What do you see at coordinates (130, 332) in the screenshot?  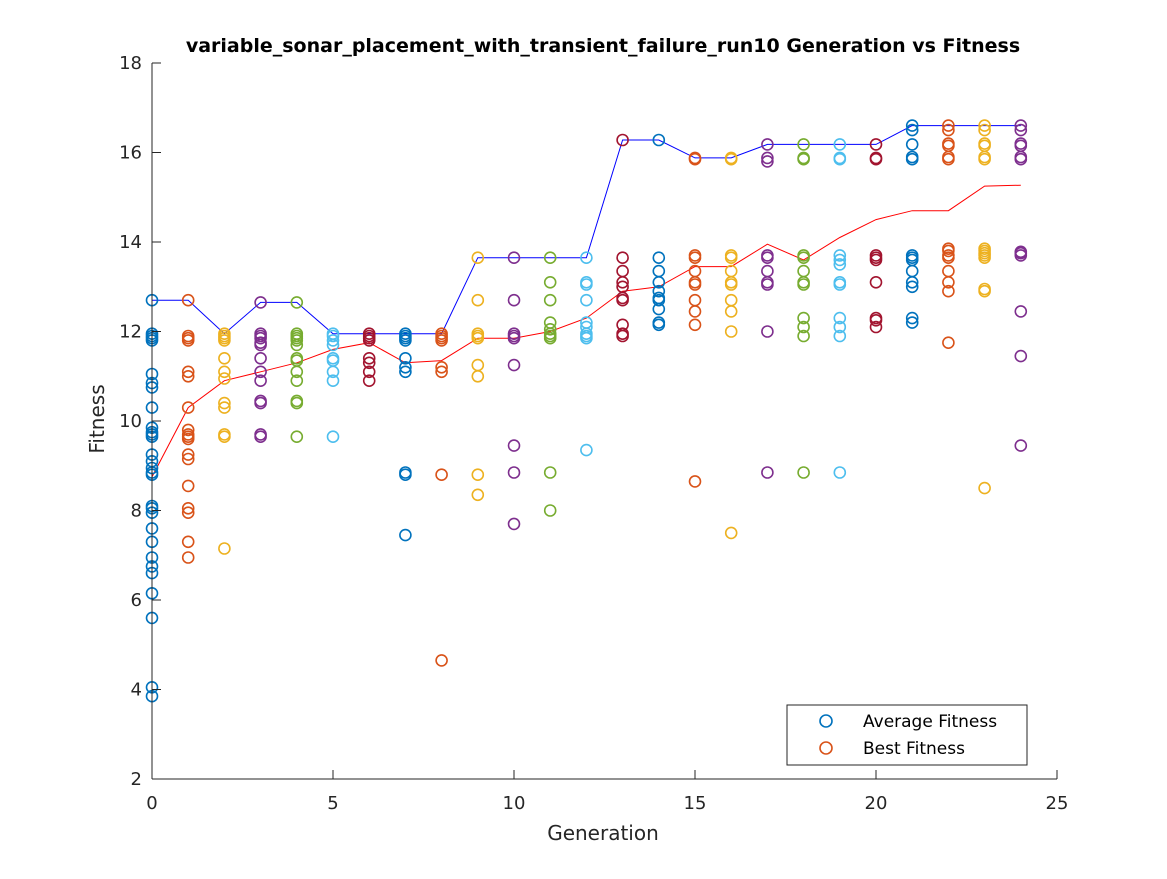 I see `y-tick-label: 12` at bounding box center [130, 332].